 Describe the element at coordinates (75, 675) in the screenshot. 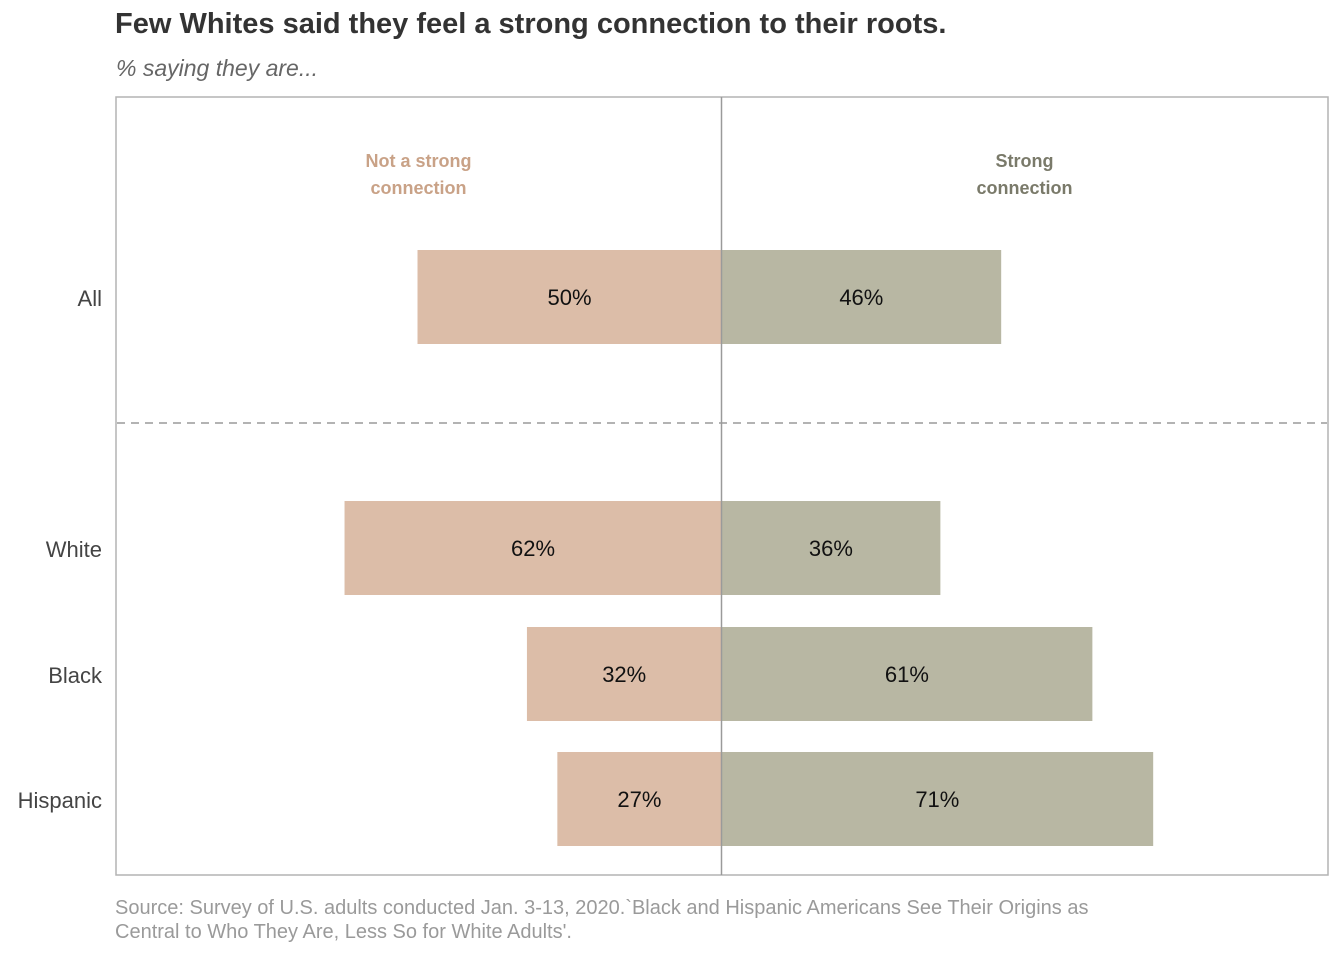

I see `category-label-black: Black` at that location.